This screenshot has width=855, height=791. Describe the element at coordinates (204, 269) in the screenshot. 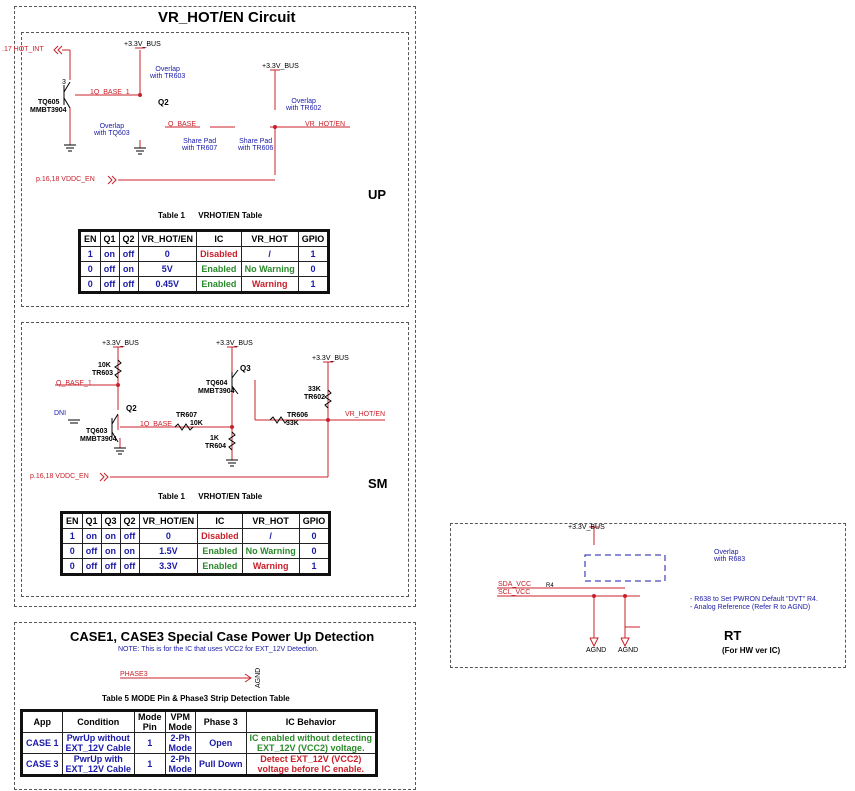

I see `up-table-row: 0 off on 5V Enabled No Warning 0` at that location.